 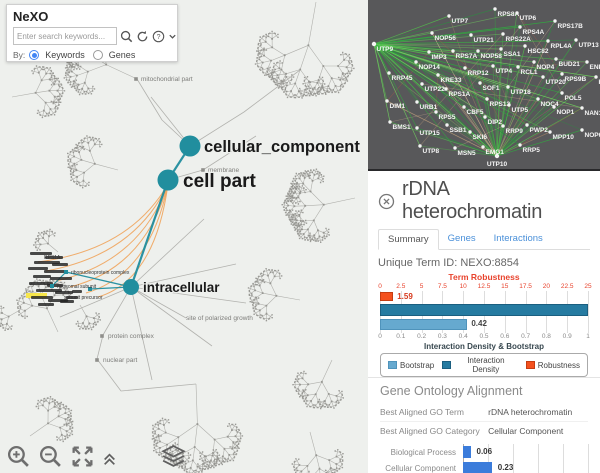 I want to click on gene-node: NOC4, so click(x=547, y=102).